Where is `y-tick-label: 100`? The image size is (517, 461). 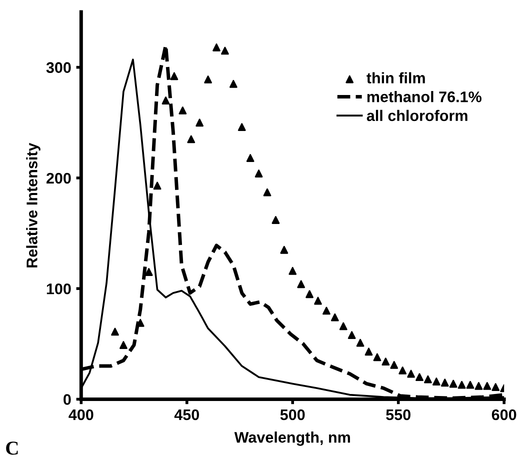 y-tick-label: 100 is located at coordinates (58, 288).